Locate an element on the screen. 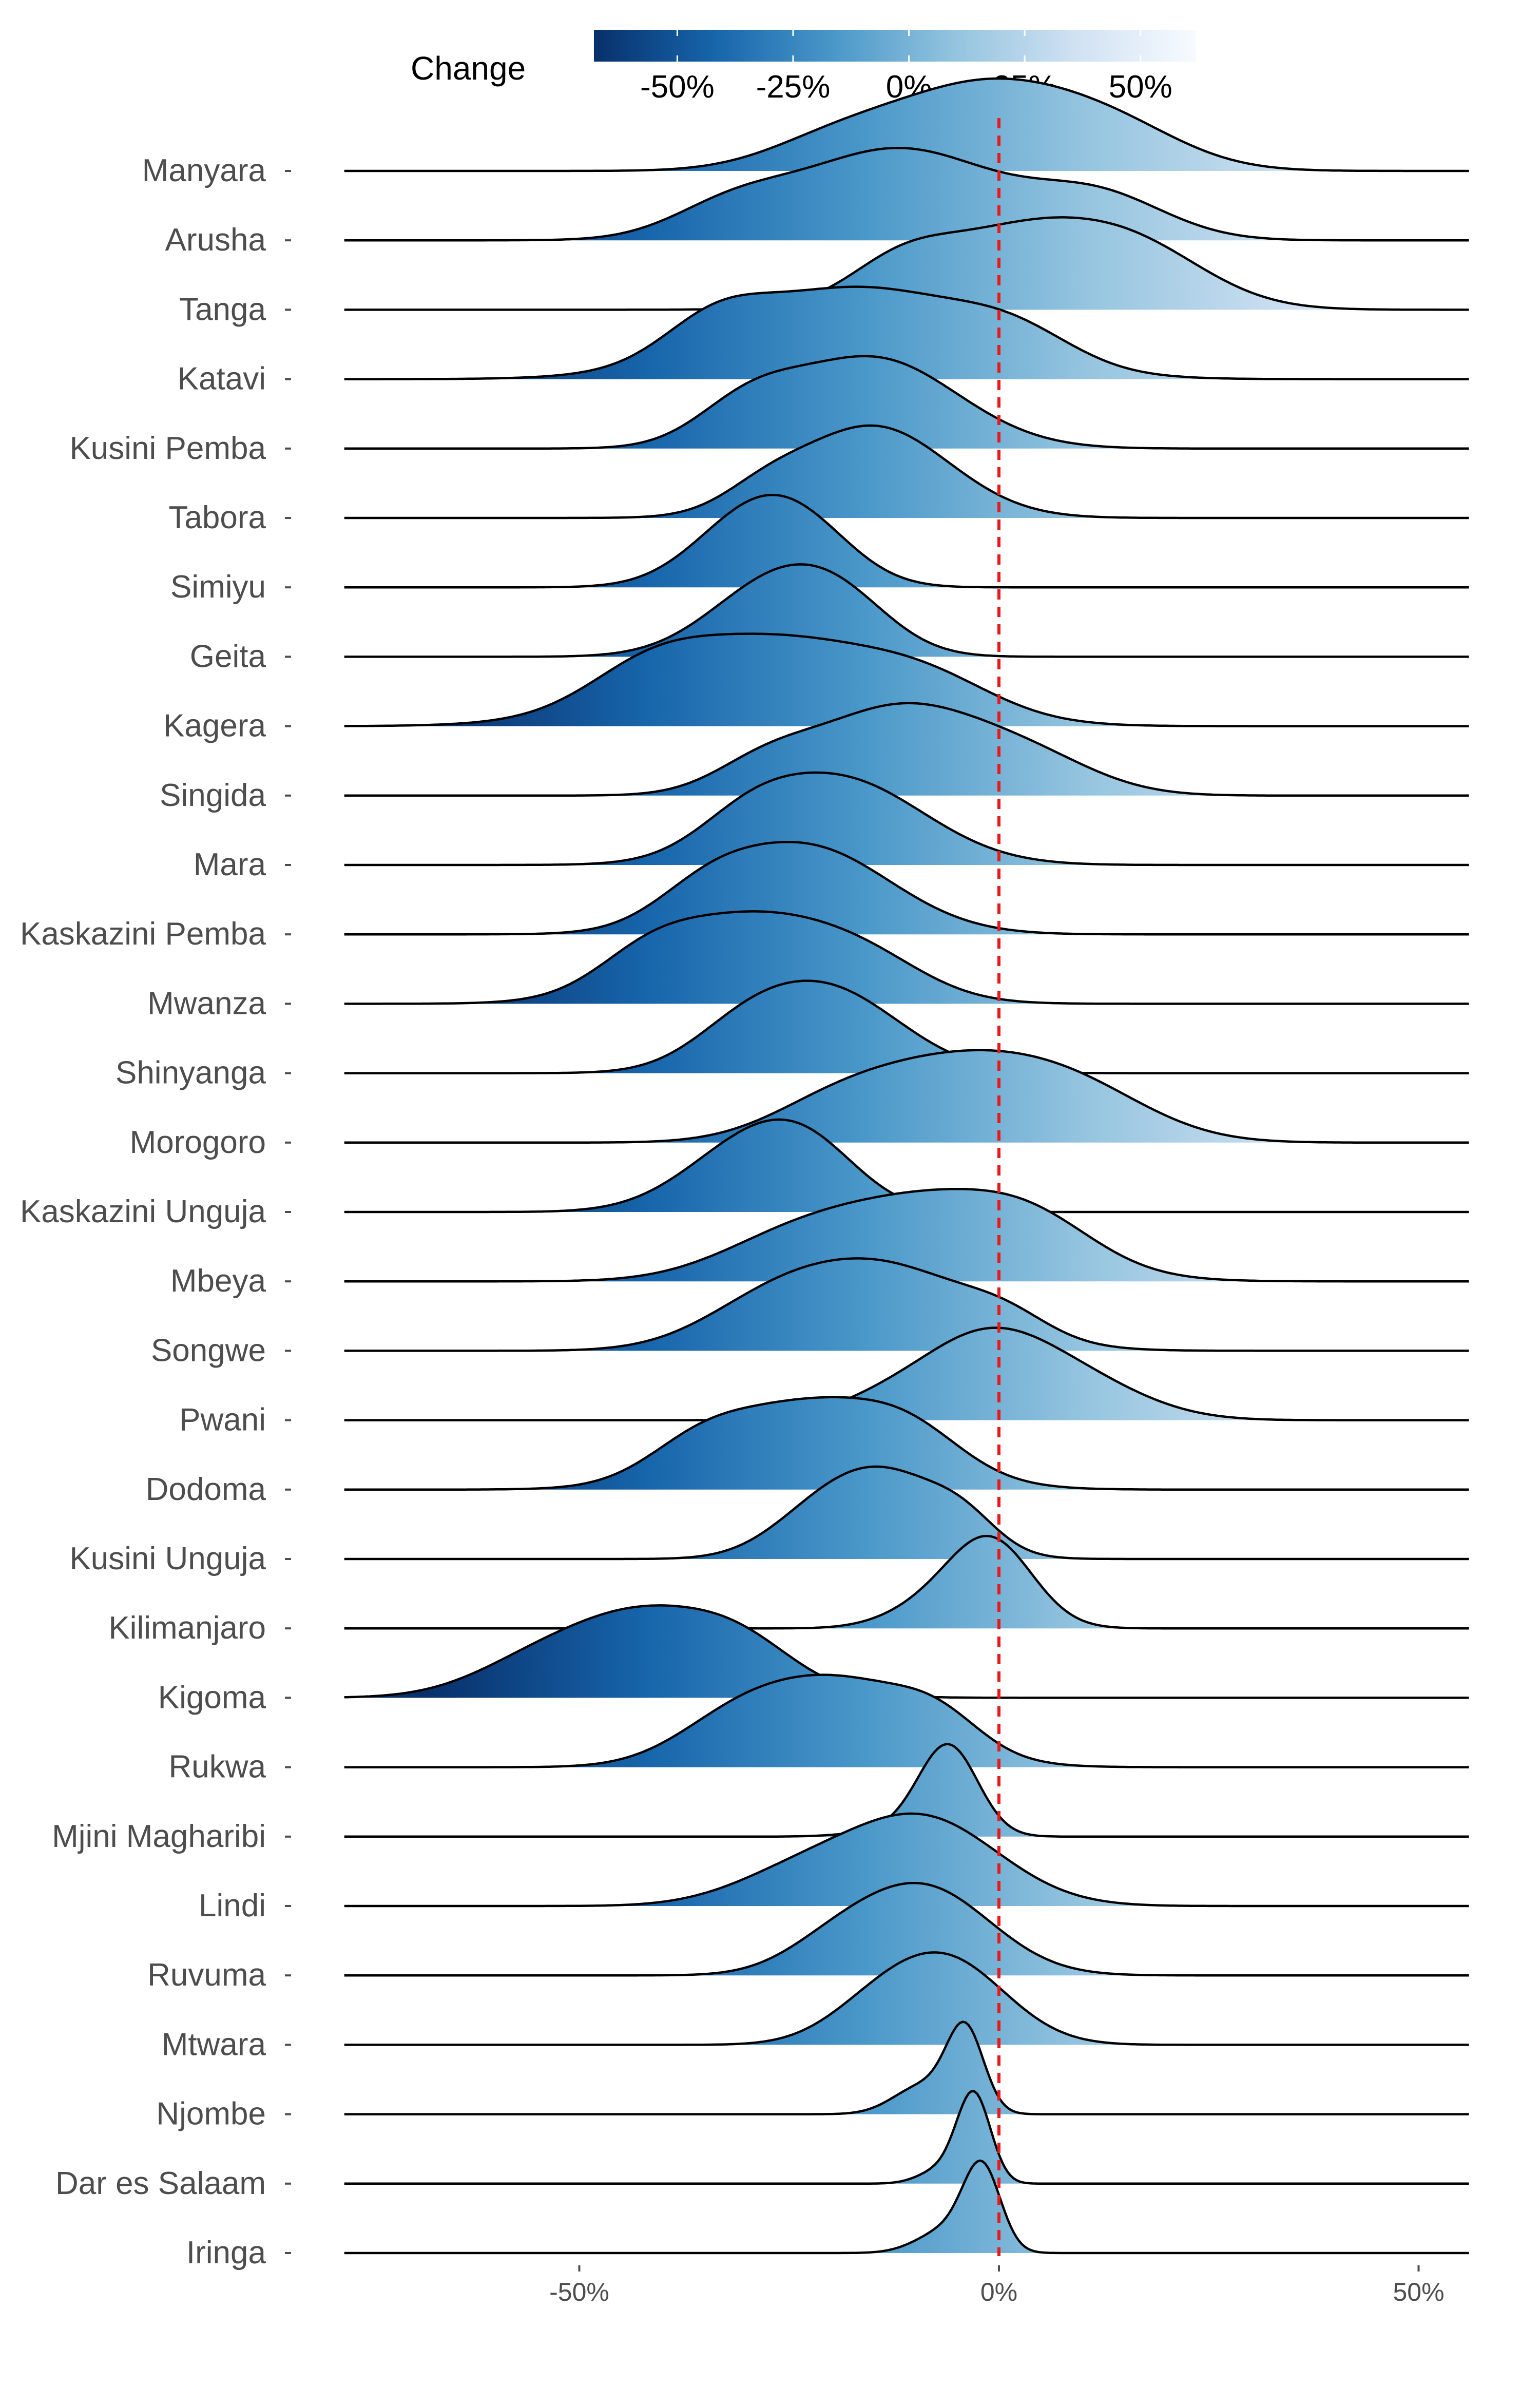  y-axis-label: Shinyanga is located at coordinates (191, 1073).